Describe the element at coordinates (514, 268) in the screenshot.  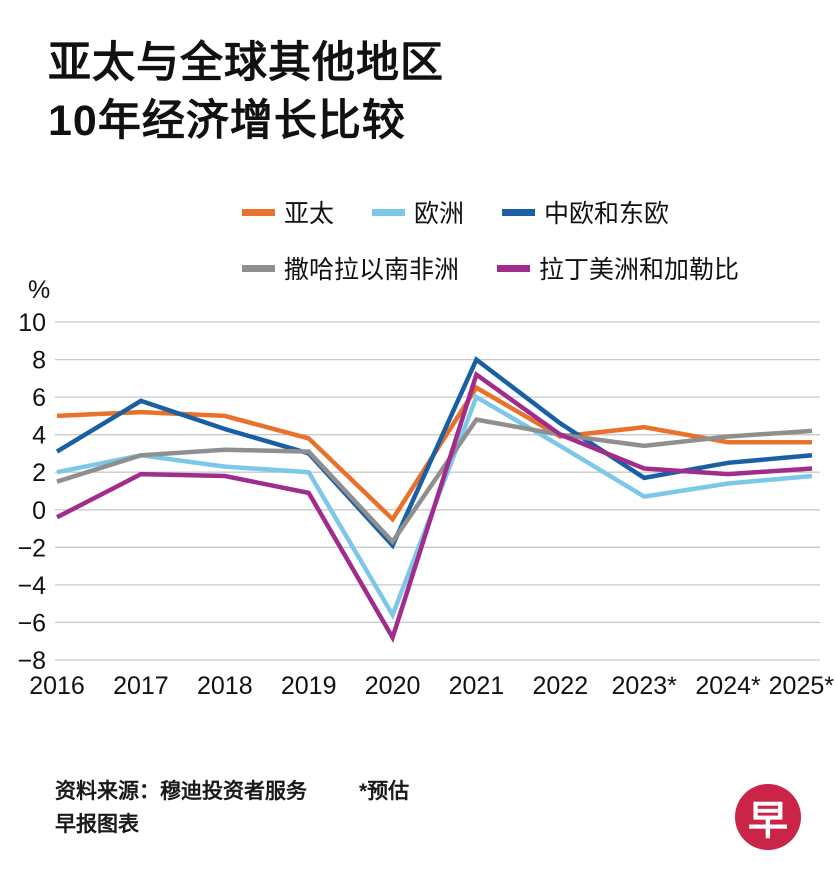
I see `legend-swatch-latin-america-caribbean` at that location.